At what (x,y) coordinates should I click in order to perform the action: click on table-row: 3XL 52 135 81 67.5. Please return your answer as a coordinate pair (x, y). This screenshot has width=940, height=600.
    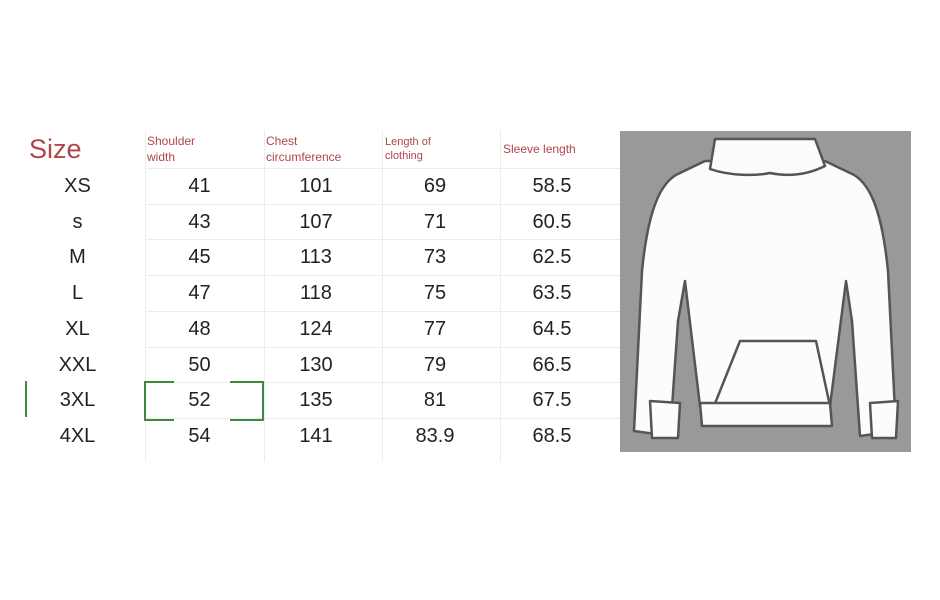
    Looking at the image, I should click on (322, 400).